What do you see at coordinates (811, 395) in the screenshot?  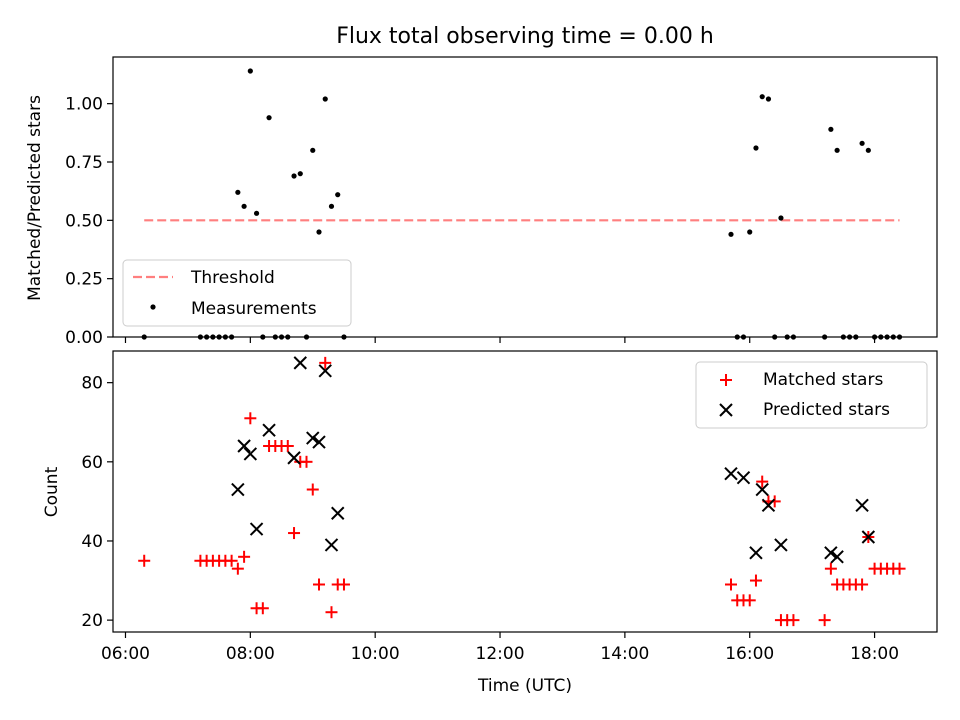 I see `count-legend: Matched stars Predicted stars` at bounding box center [811, 395].